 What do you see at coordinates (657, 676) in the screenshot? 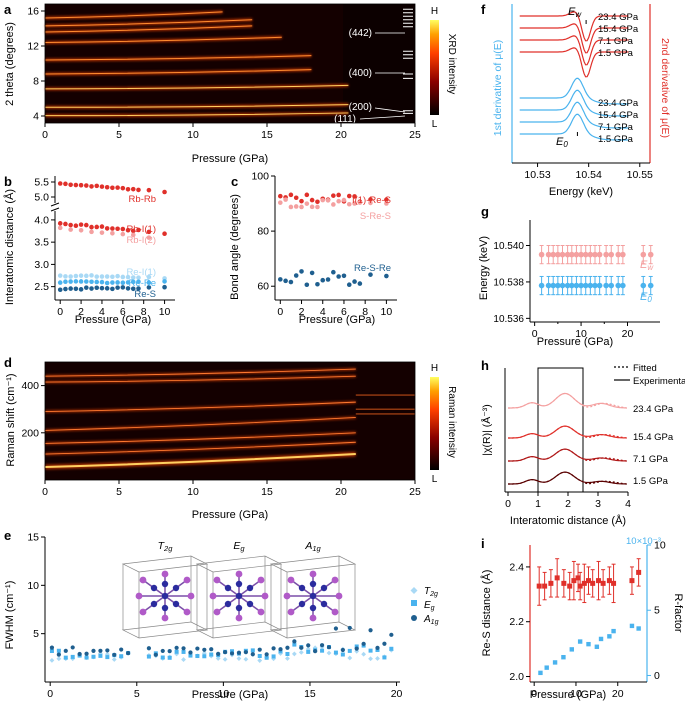
I see `y-tick-label-right: 0` at bounding box center [657, 676].